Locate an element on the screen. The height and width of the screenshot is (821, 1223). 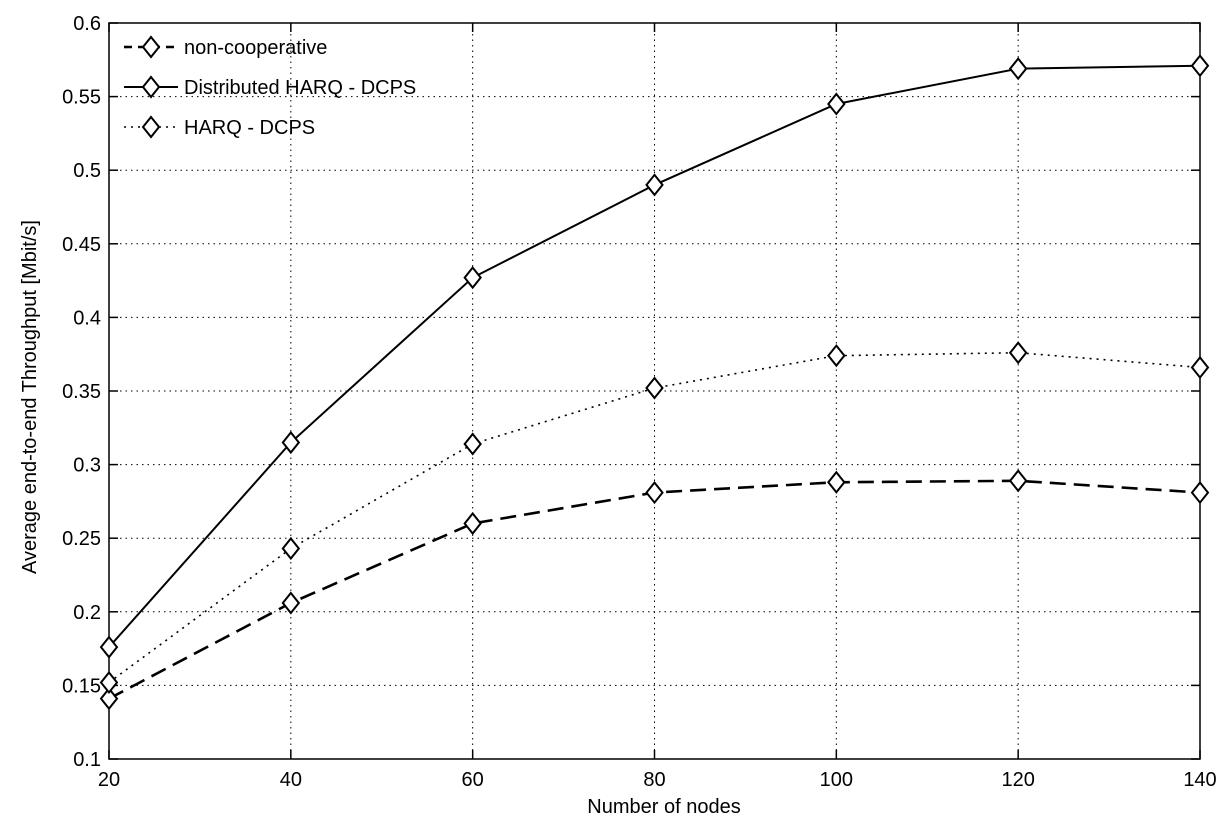
x-axis-label: Number of nodes is located at coordinates (663, 807).